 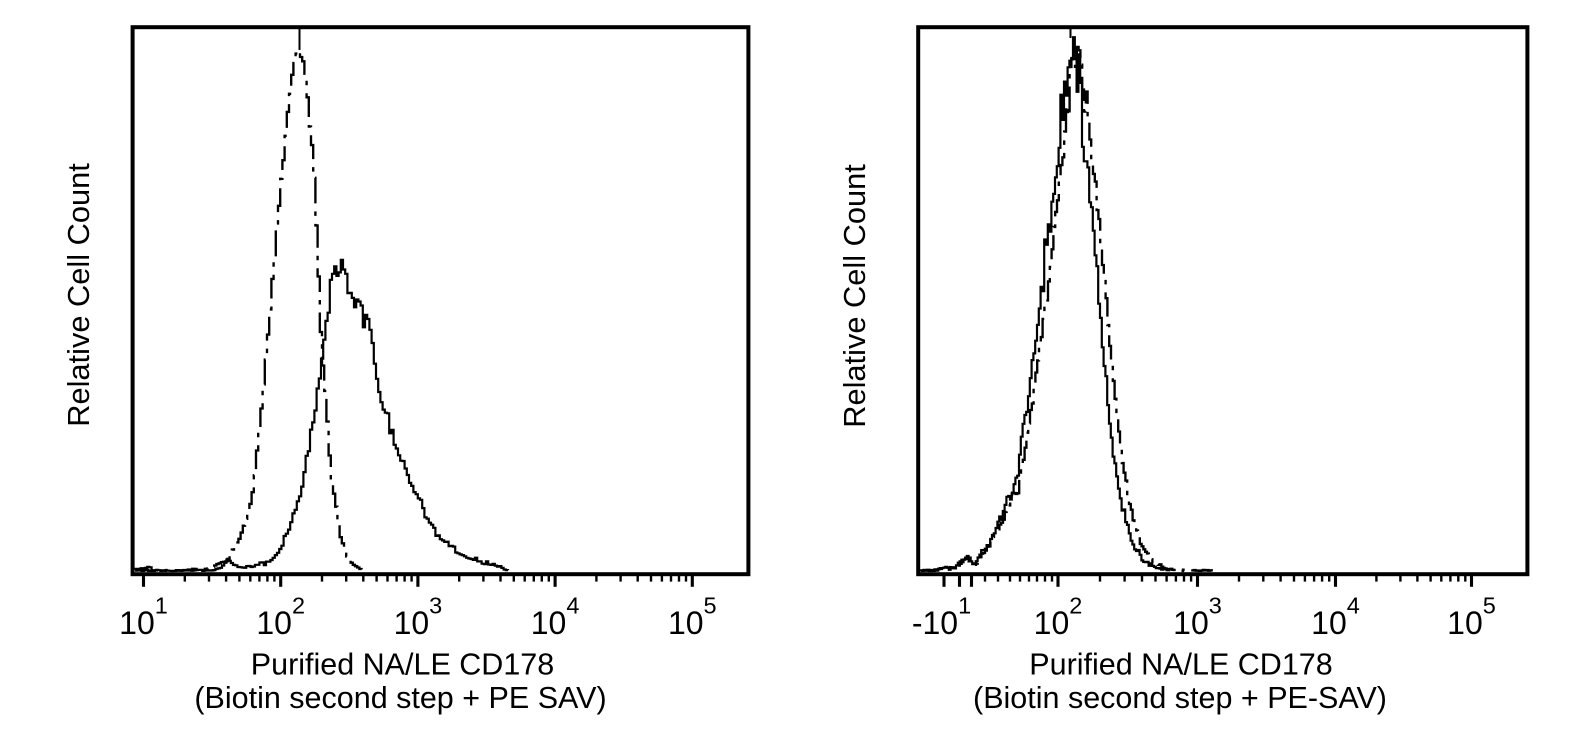 What do you see at coordinates (1180, 698) in the screenshot?
I see `svg-text: (Biotin second step + PE-SAV)` at bounding box center [1180, 698].